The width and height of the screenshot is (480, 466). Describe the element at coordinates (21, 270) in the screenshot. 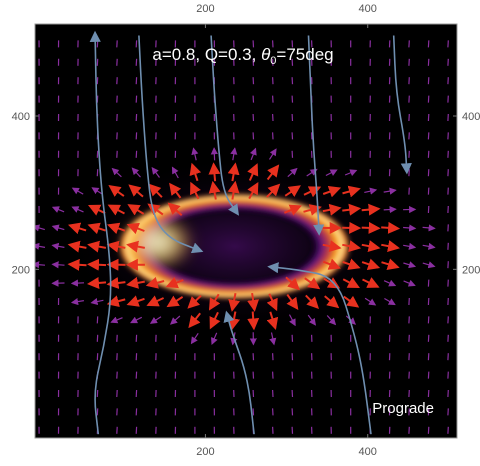

I see `y-tick-label: 200` at that location.